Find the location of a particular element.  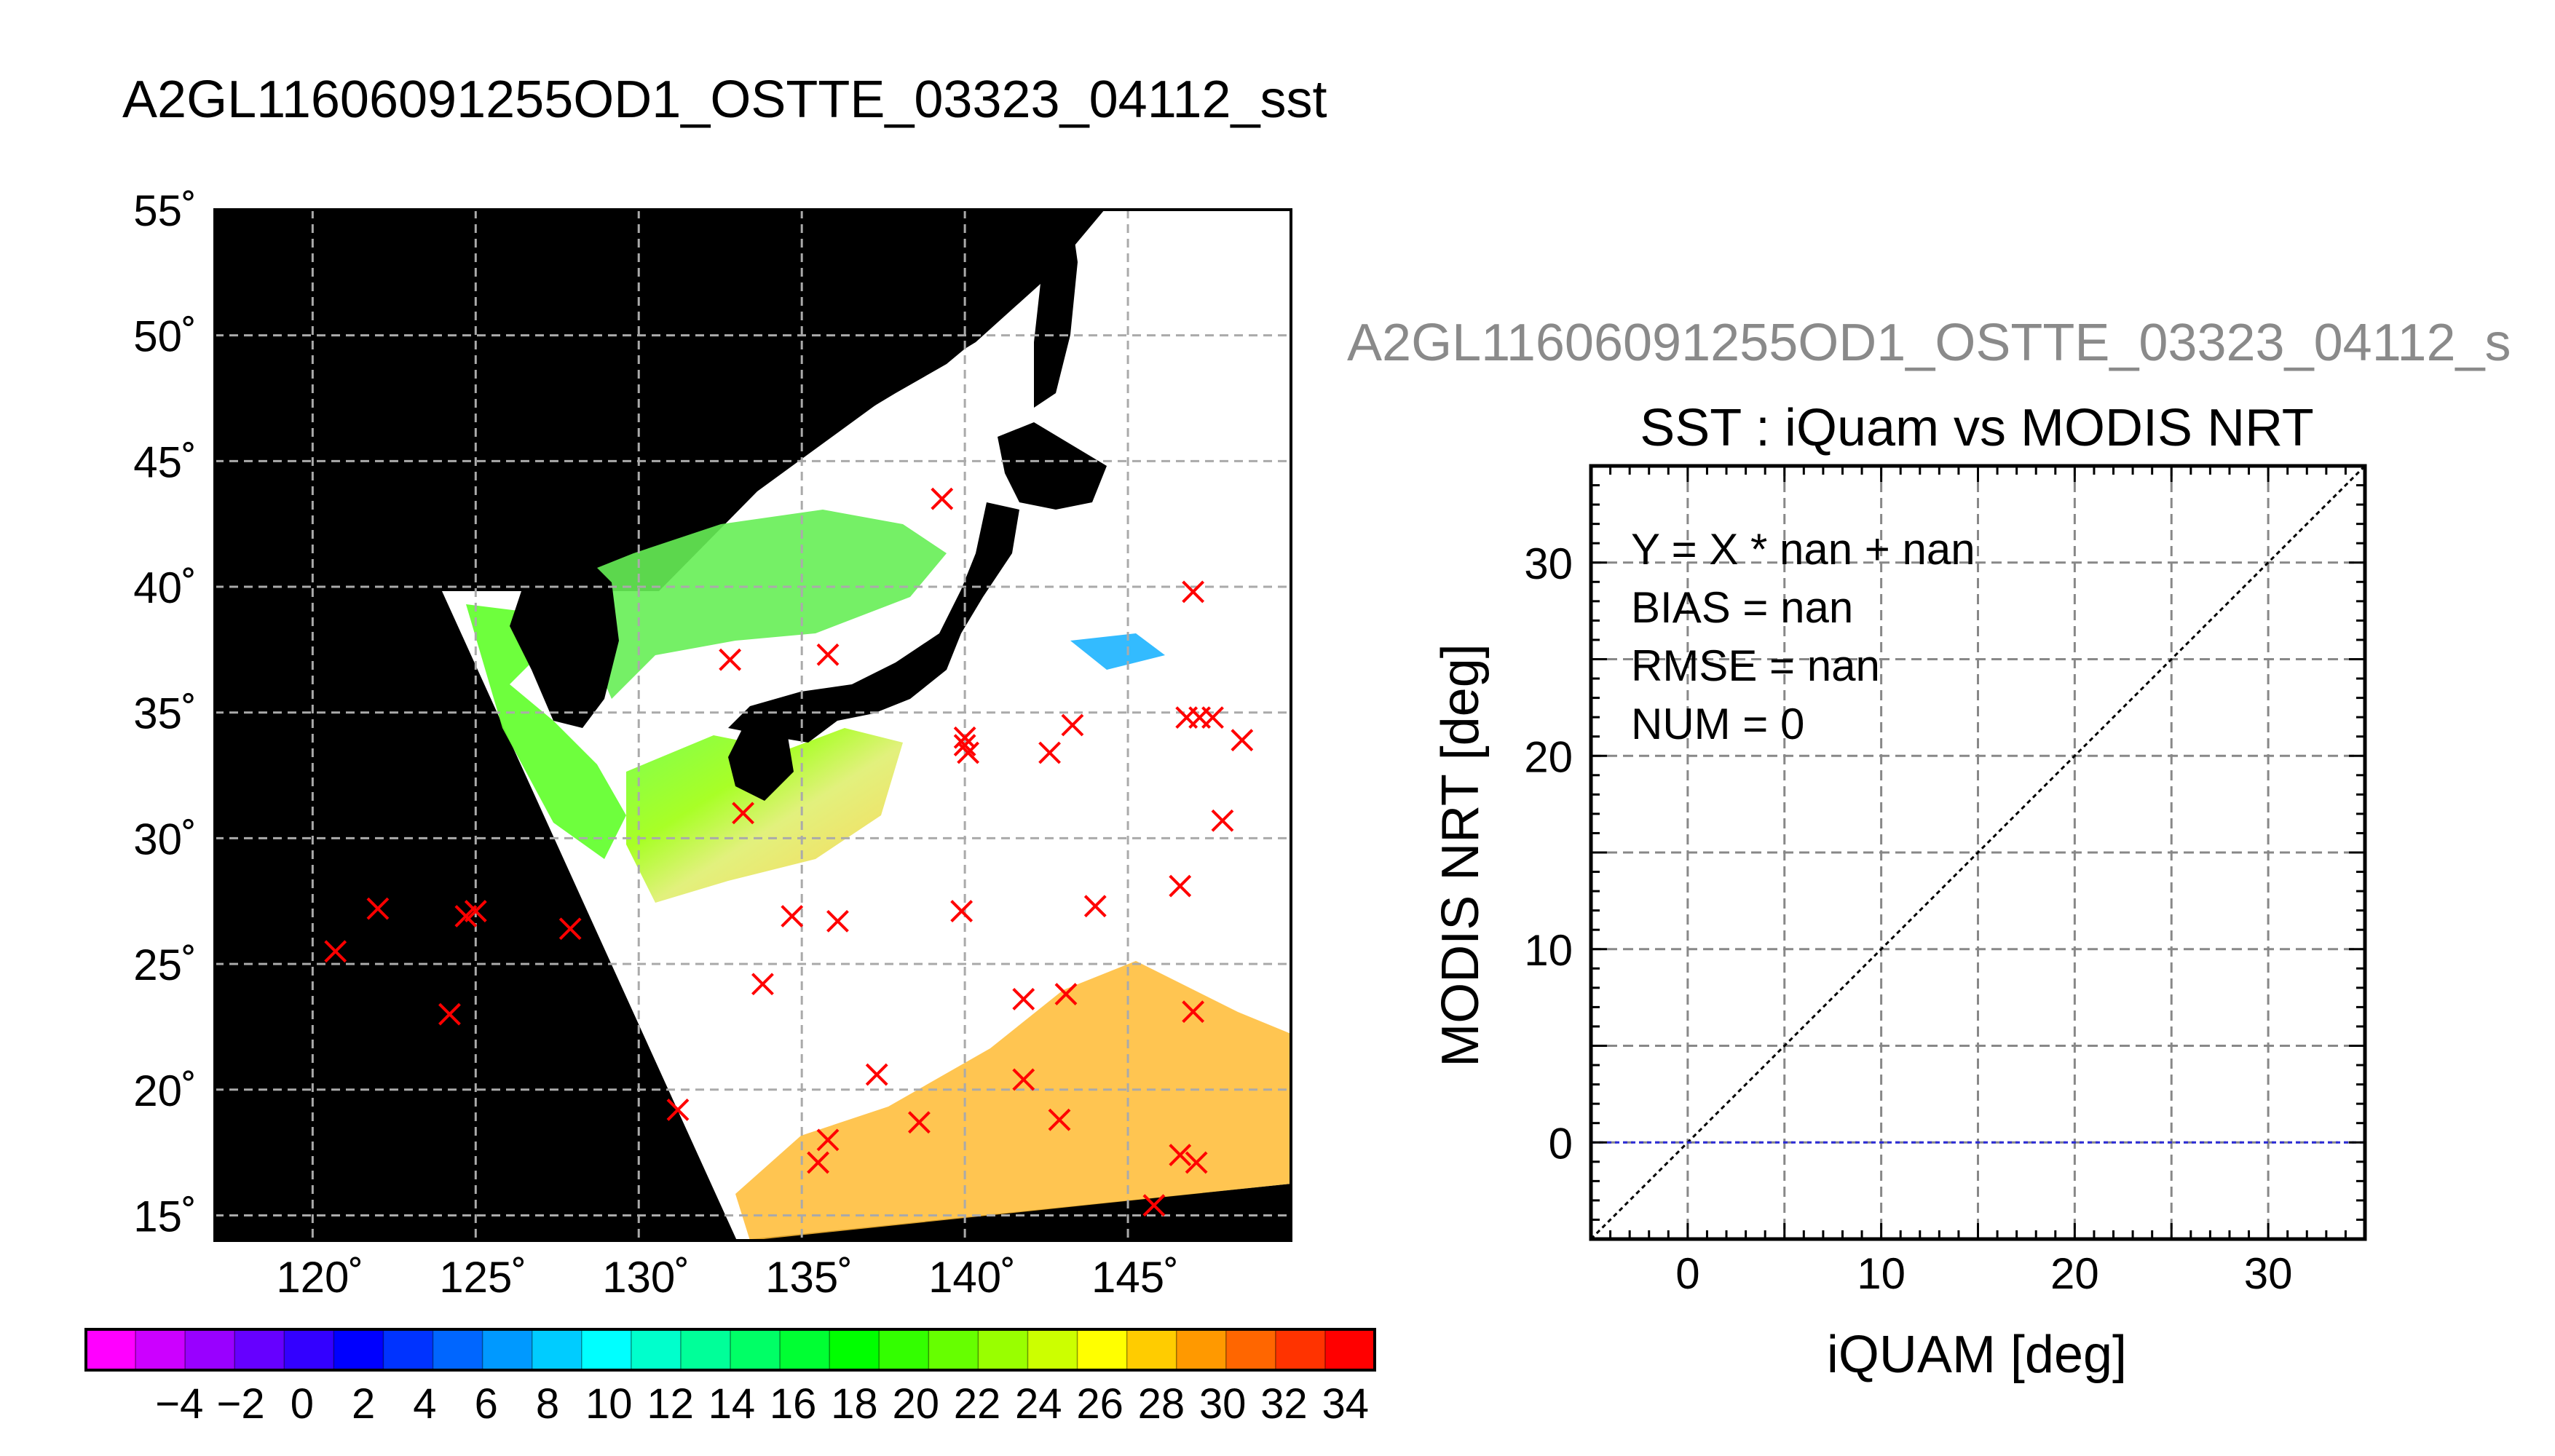

colorbar-tick-label: −2 is located at coordinates (241, 1404).